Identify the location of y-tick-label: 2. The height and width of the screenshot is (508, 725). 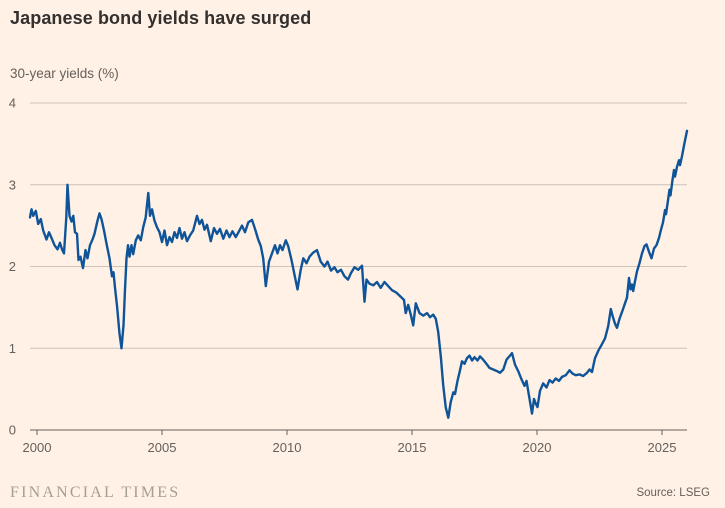
(12, 266).